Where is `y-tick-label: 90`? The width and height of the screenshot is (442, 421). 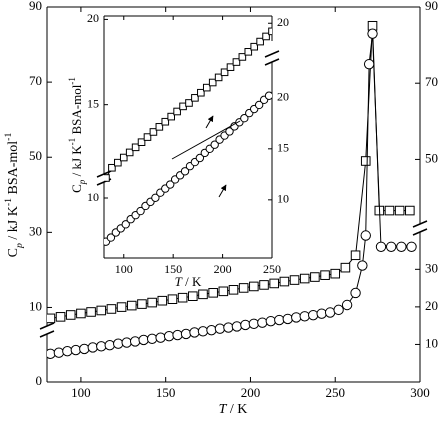
y-tick-label: 90 is located at coordinates (35, 6).